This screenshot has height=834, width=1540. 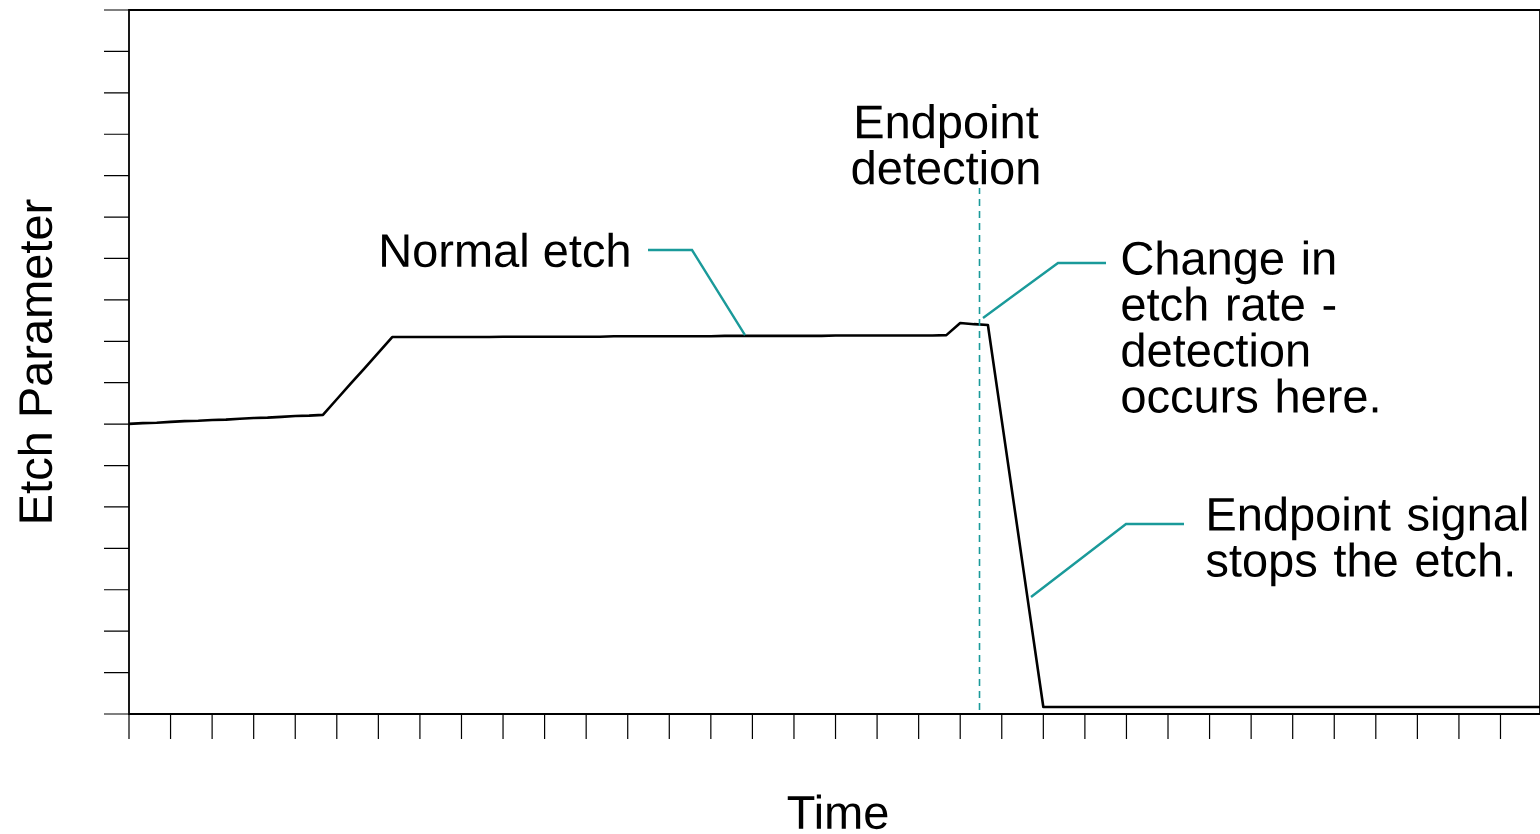 I want to click on x-axis-title: Time, so click(x=837, y=812).